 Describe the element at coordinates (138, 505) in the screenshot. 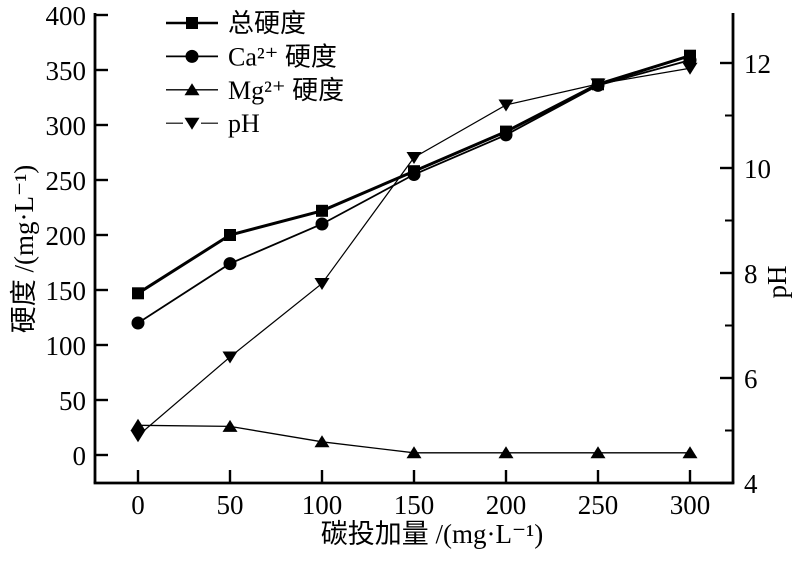

I see `x-axis-tick-label: 0` at that location.